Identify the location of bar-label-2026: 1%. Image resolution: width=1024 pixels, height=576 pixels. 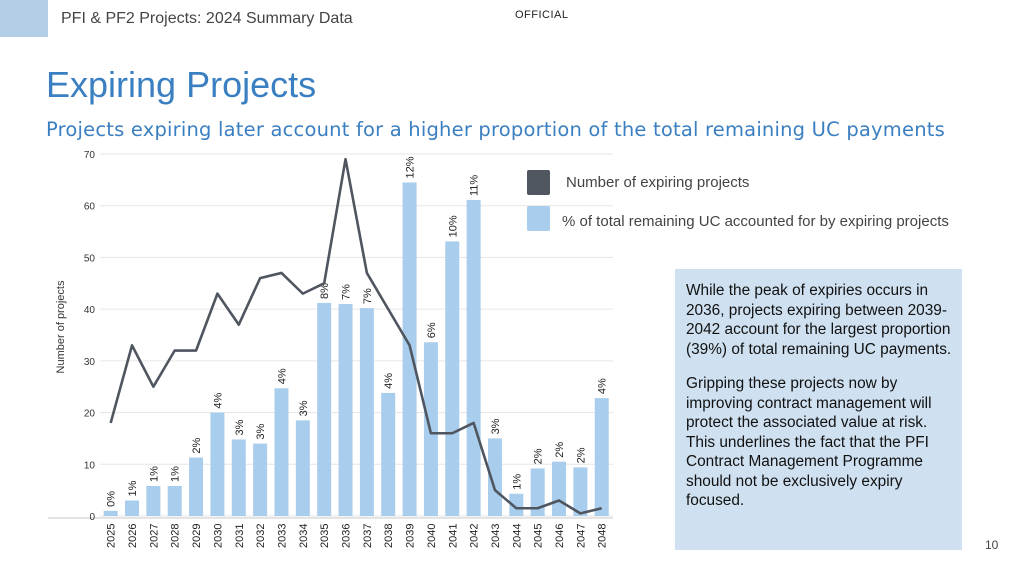
(133, 488).